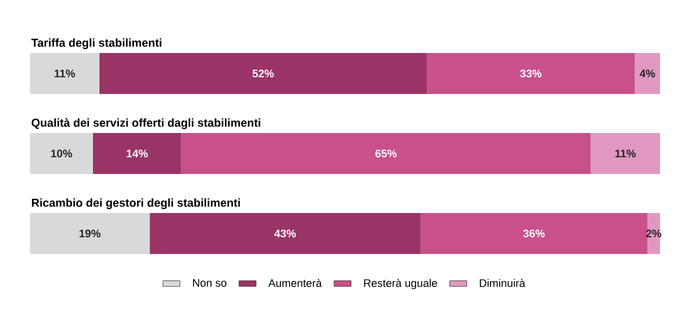 The image size is (689, 332). Describe the element at coordinates (209, 283) in the screenshot. I see `legend-label: Non so` at that location.